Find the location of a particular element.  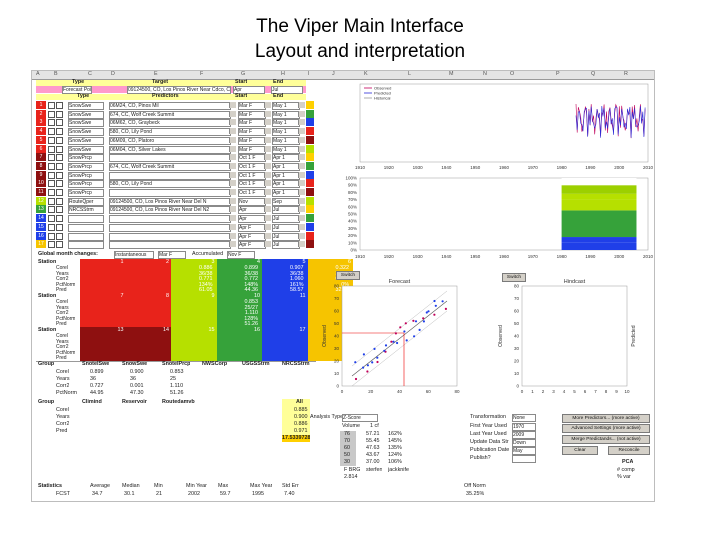

advanced-settings-button: Advanced Settings (more active) is located at coordinates (606, 428).